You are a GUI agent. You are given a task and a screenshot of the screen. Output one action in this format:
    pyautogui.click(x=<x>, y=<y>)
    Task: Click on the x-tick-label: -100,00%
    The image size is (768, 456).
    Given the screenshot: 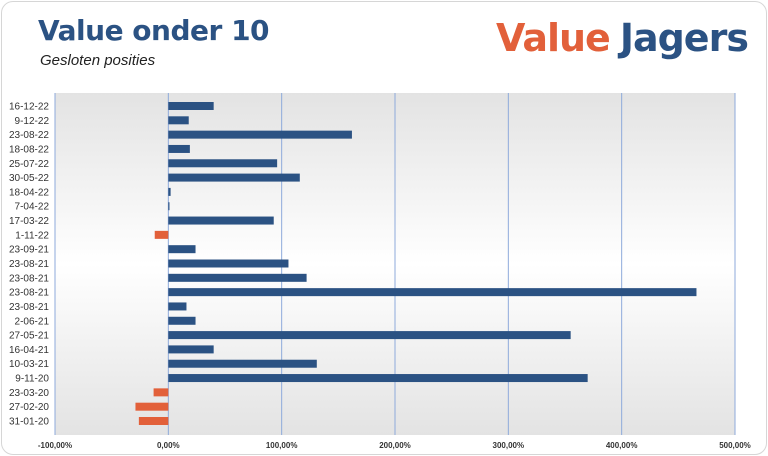 What is the action you would take?
    pyautogui.click(x=55, y=445)
    